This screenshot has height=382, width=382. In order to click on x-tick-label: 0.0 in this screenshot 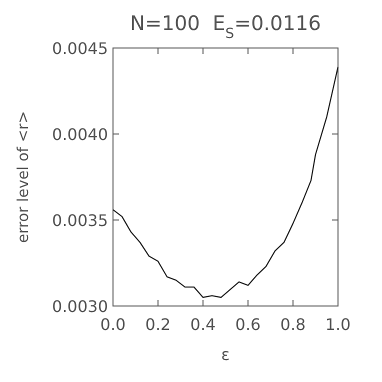, I will do `click(113, 324)`.